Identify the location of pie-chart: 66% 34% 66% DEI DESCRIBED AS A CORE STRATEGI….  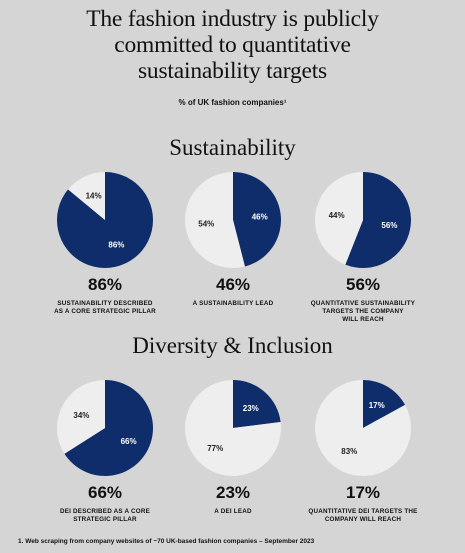
(105, 451).